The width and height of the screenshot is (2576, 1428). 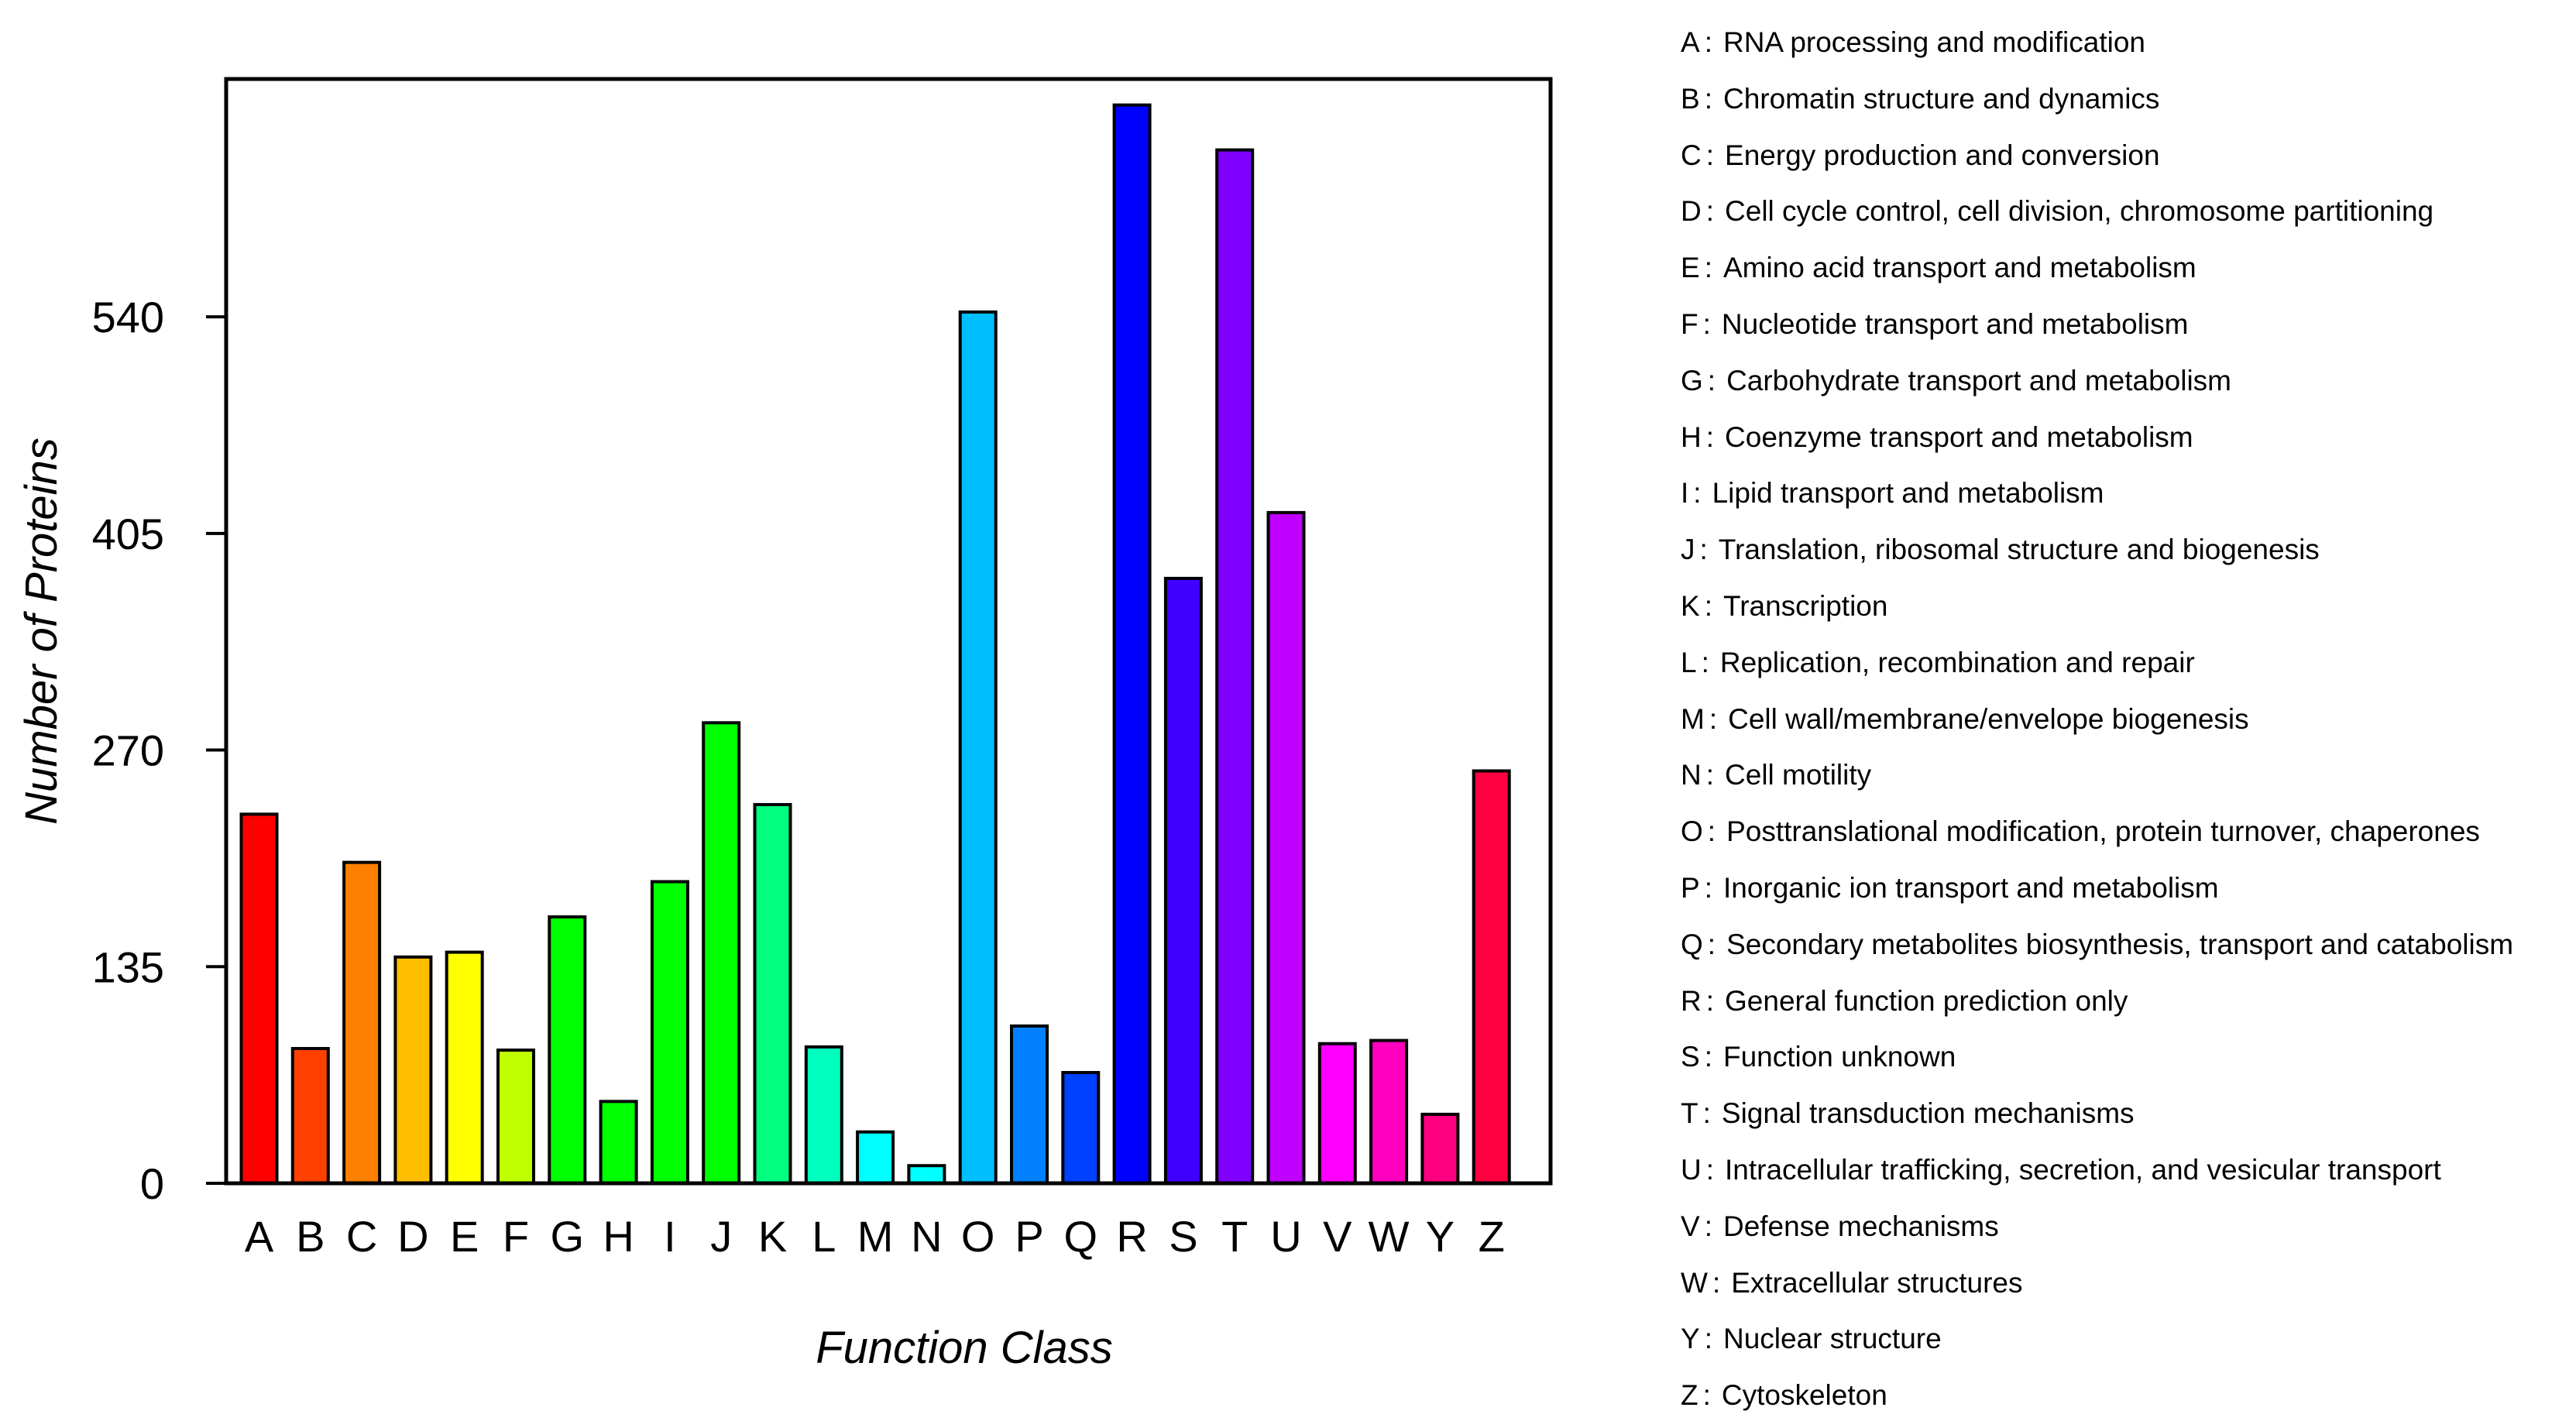 I want to click on y-tick-label-135: 135, so click(x=128, y=966).